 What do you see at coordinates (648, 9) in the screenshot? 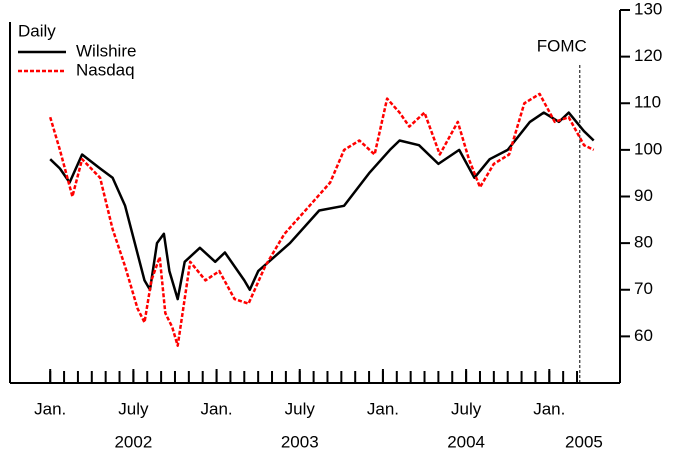
I see `y-tick-label: 130` at bounding box center [648, 9].